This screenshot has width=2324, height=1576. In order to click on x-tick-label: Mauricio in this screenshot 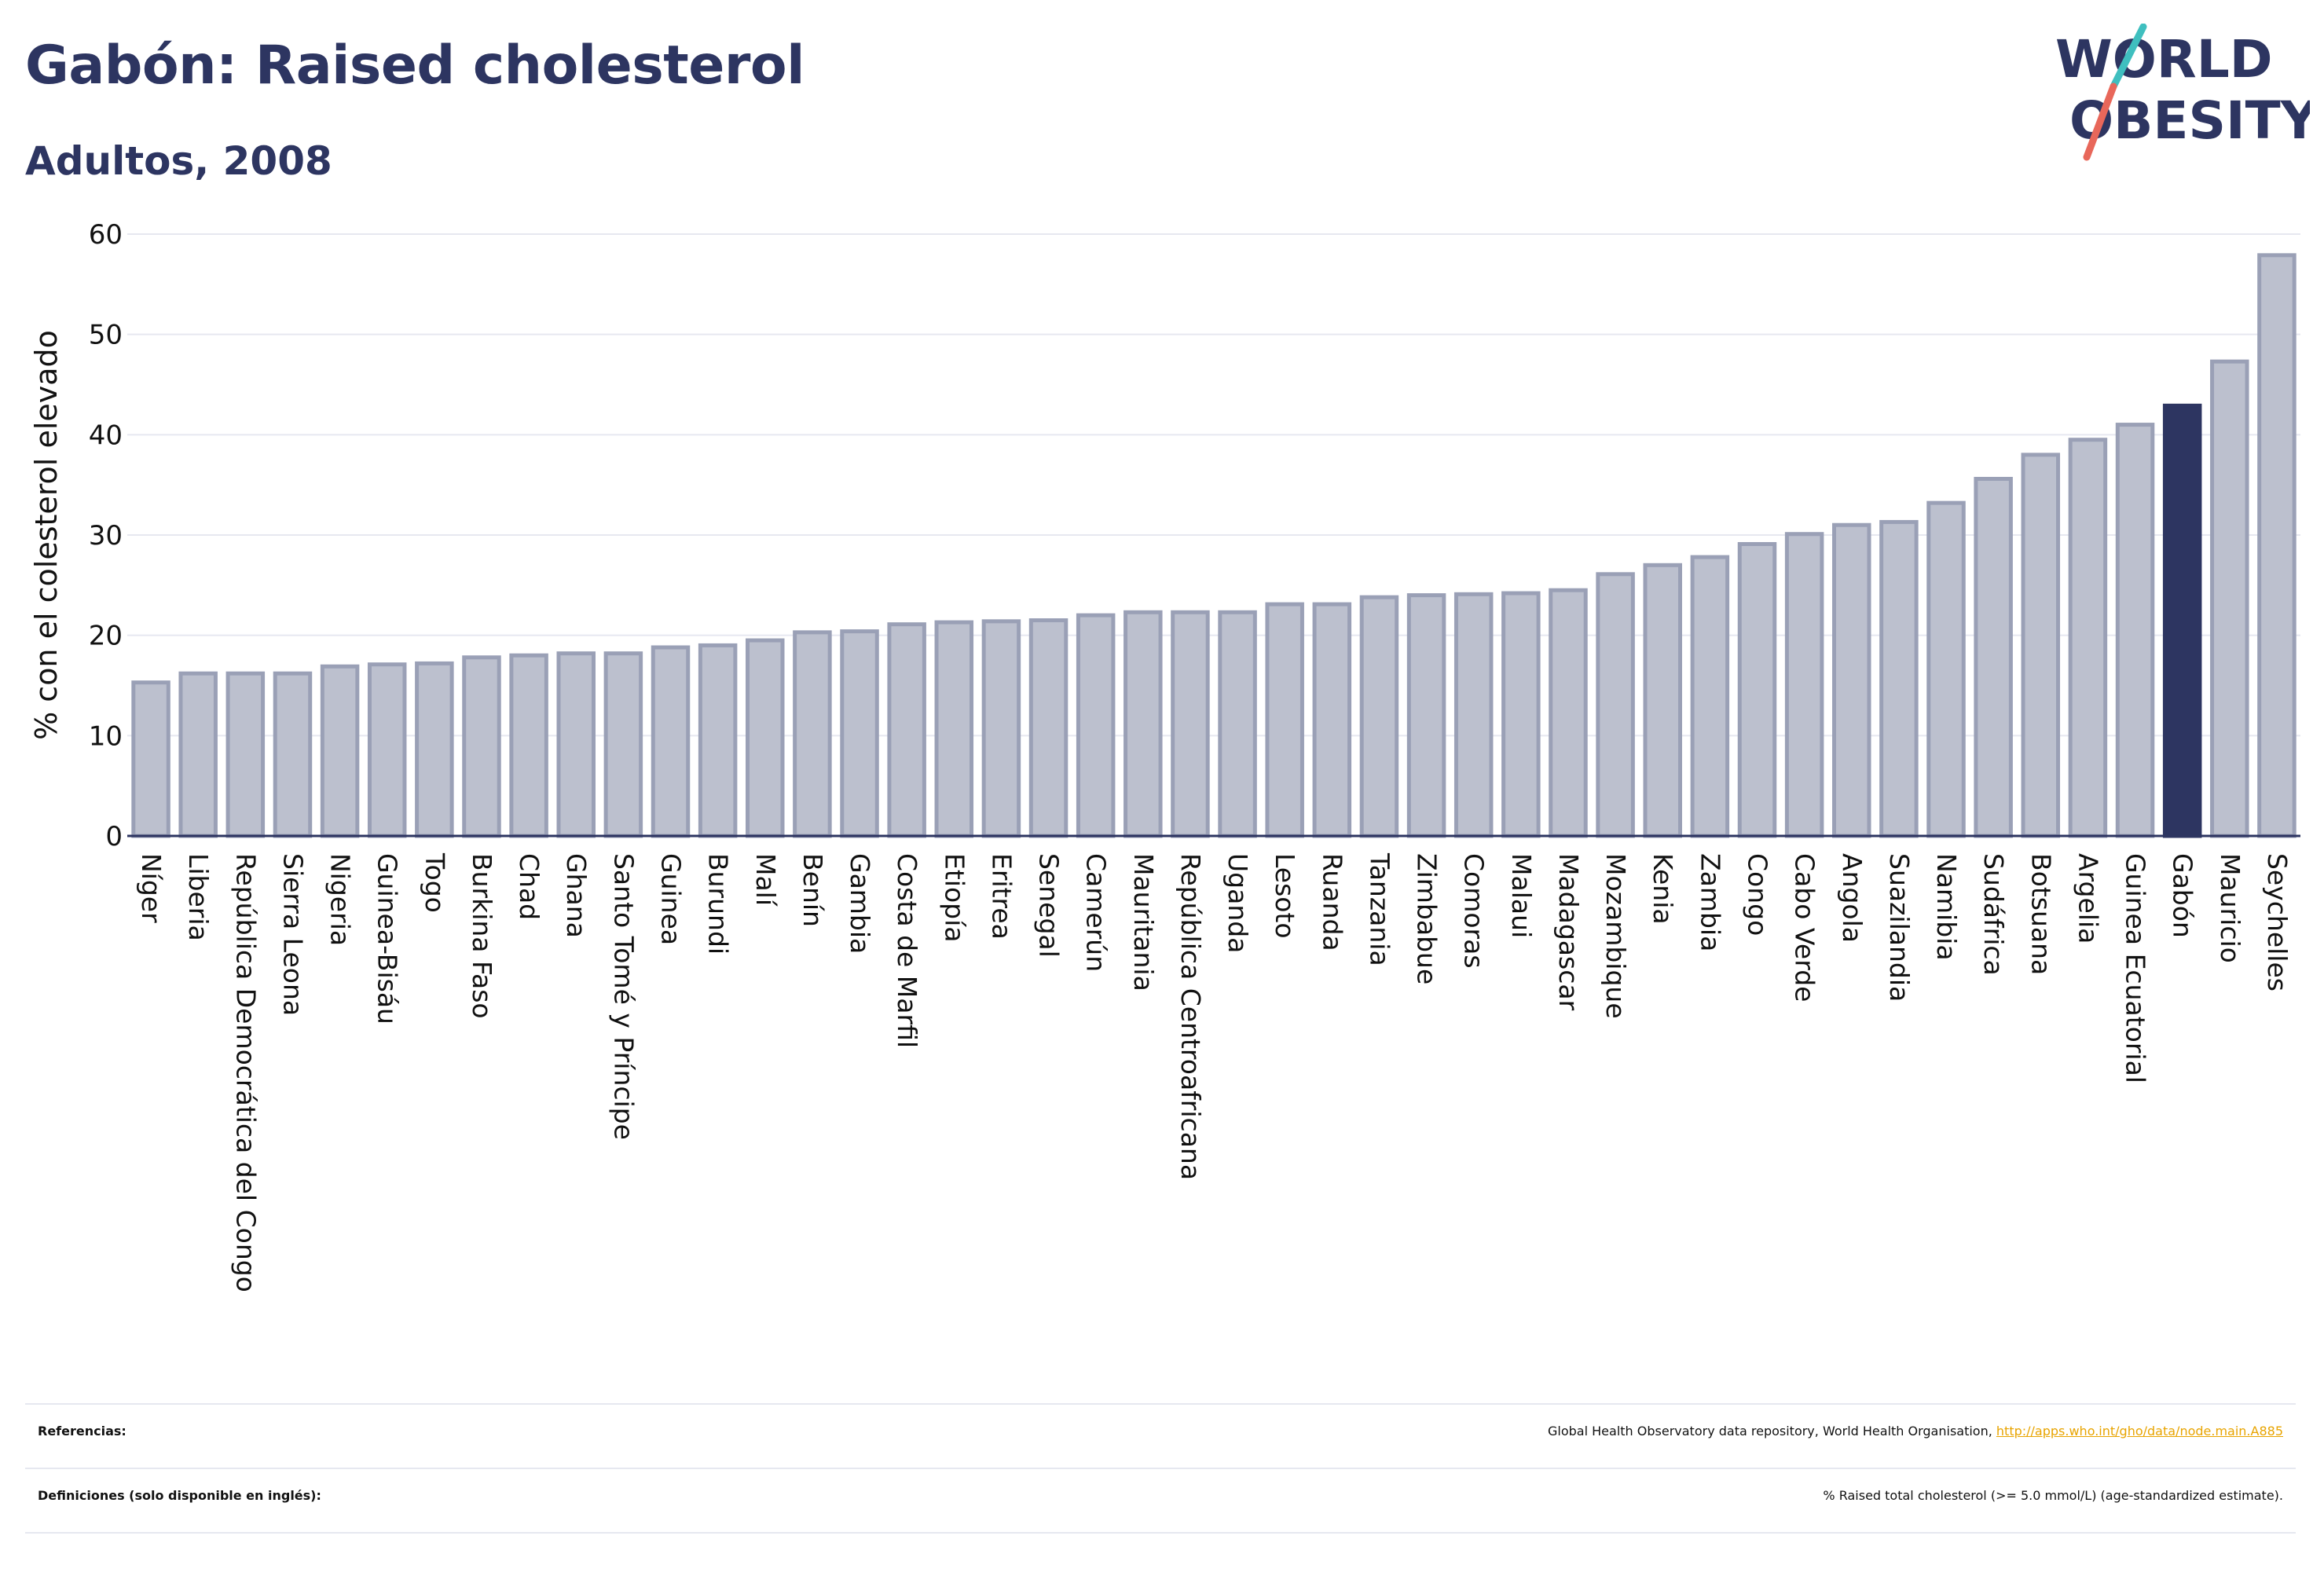, I will do `click(2230, 908)`.